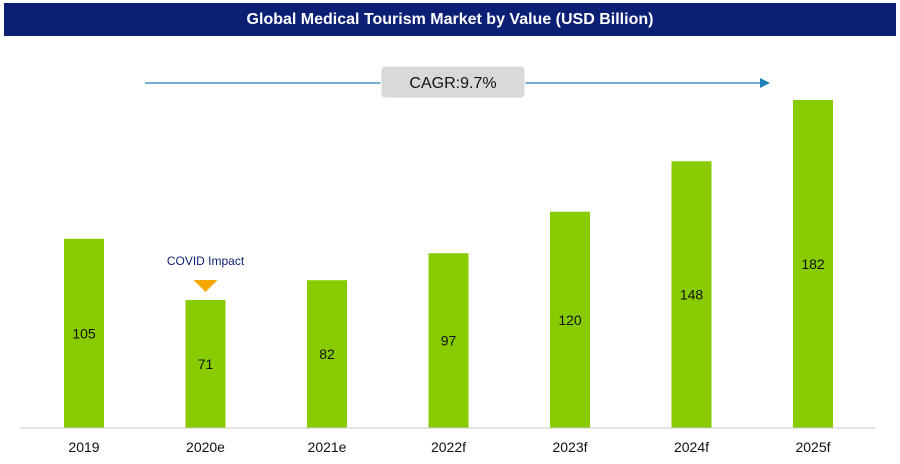 The width and height of the screenshot is (900, 464). Describe the element at coordinates (327, 447) in the screenshot. I see `x-tick-label-2021e: 2021e` at that location.